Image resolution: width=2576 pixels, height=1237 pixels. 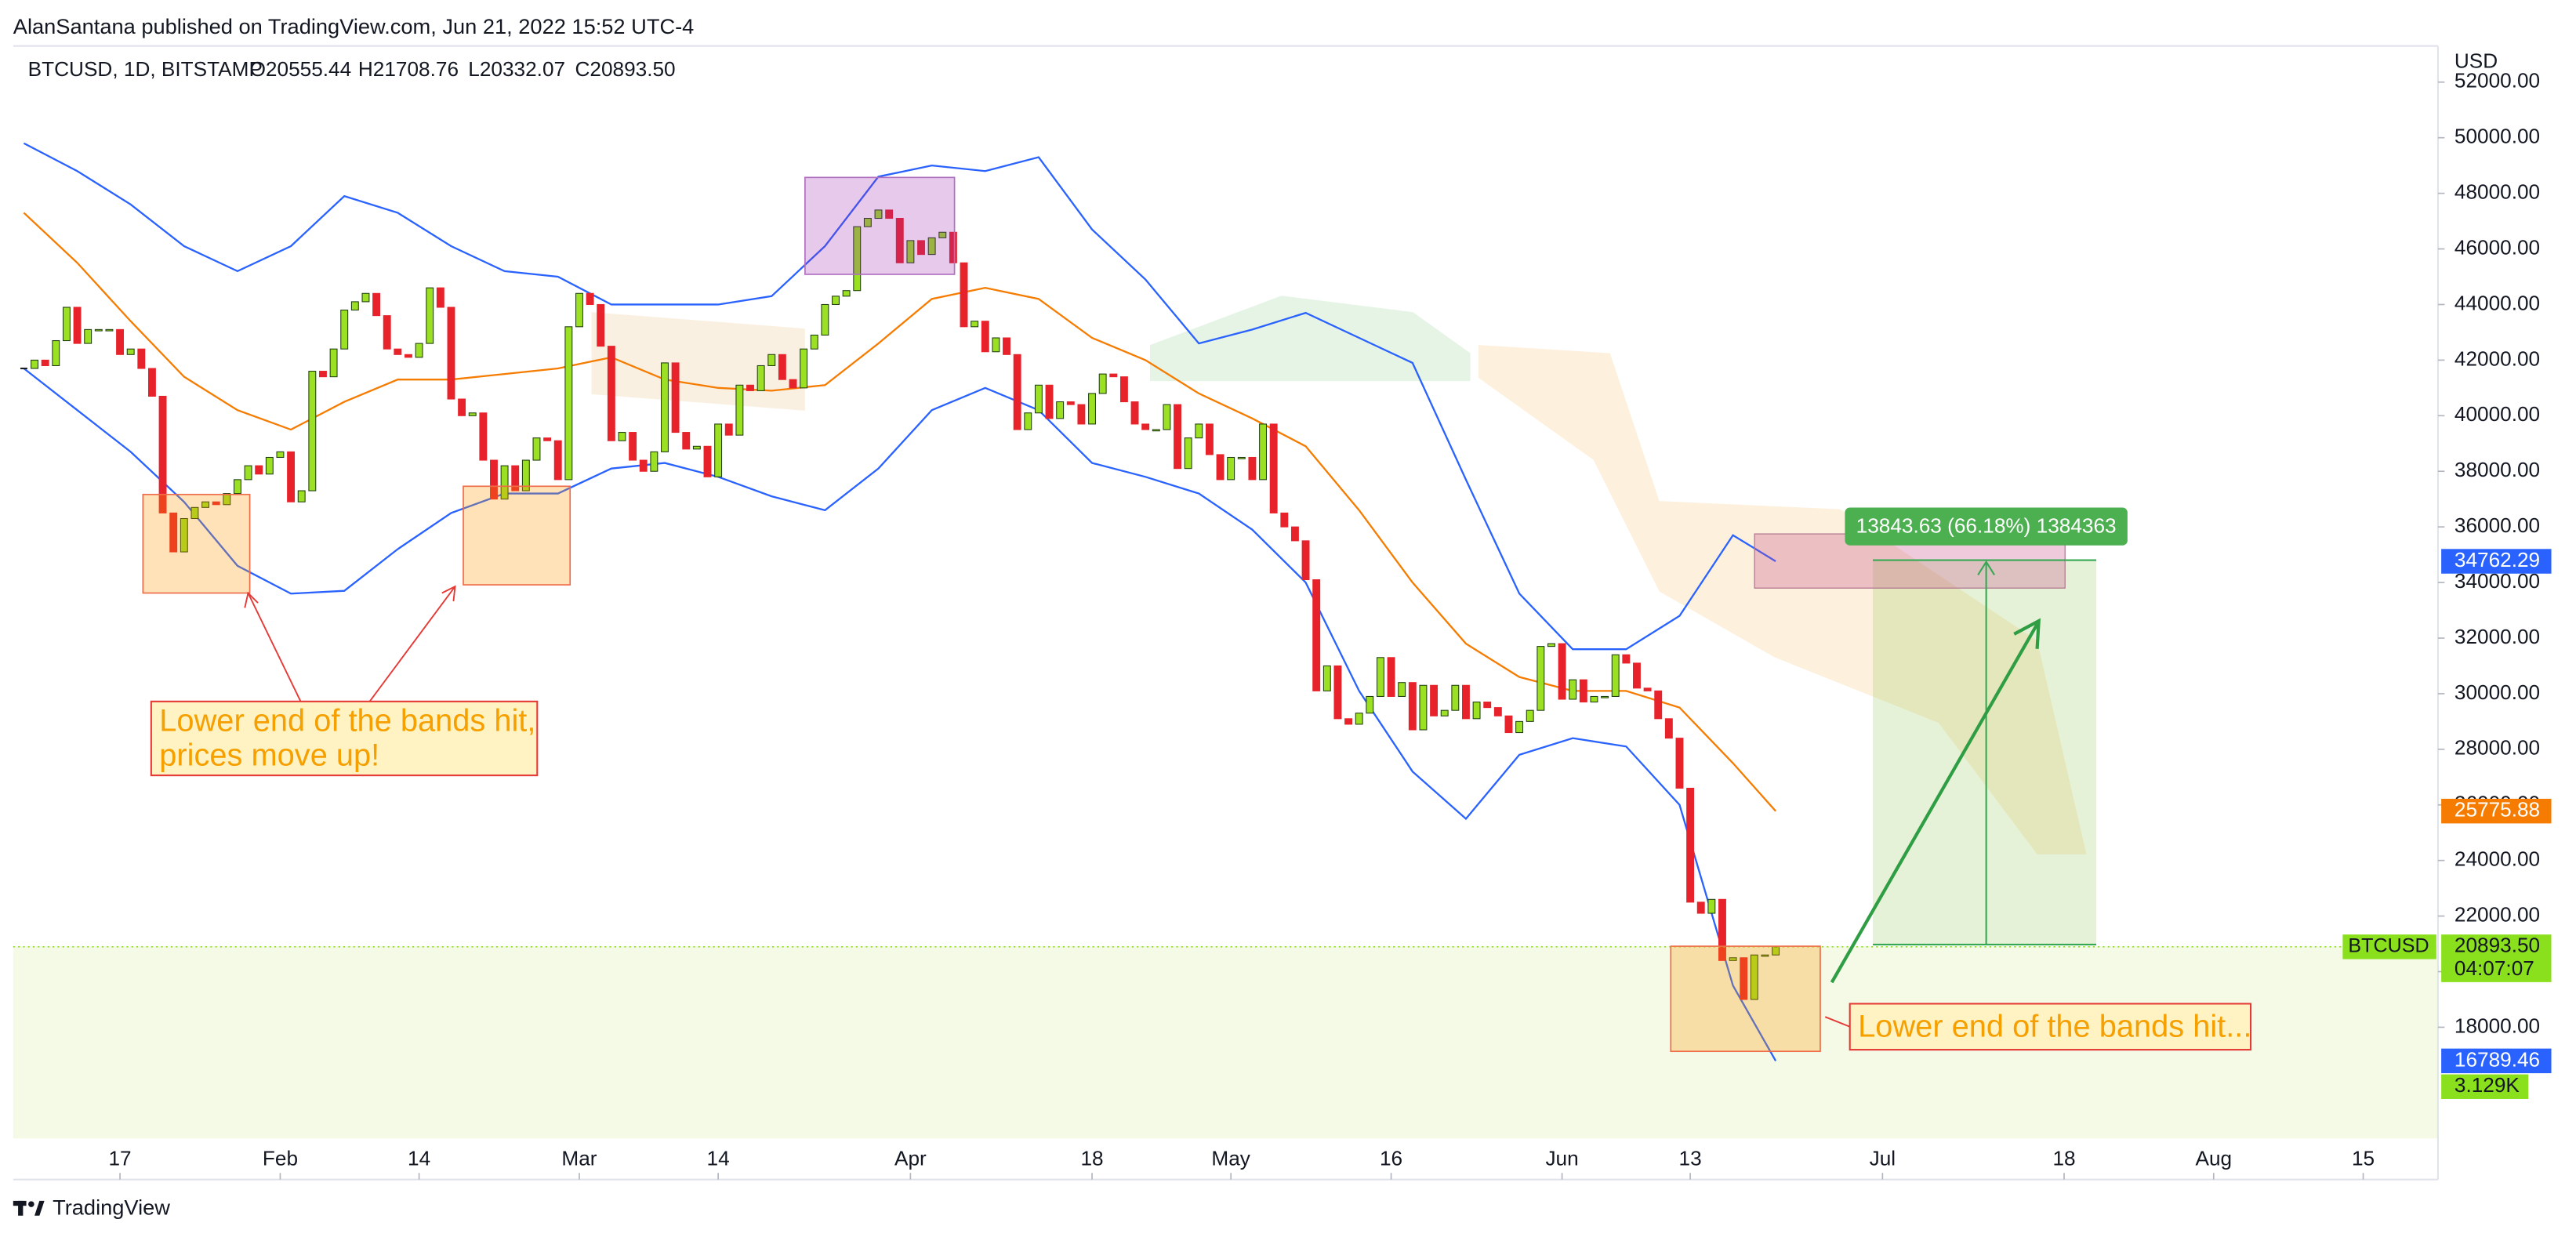 I want to click on y-tick-label: 38000.00, so click(x=2497, y=469).